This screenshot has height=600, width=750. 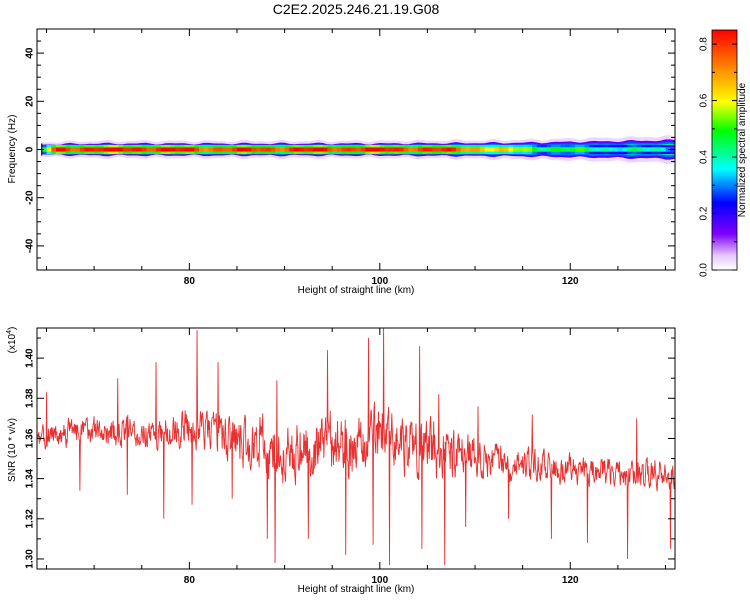 I want to click on spectrogram-y-tick-label-minus-40: -40, so click(x=30, y=245).